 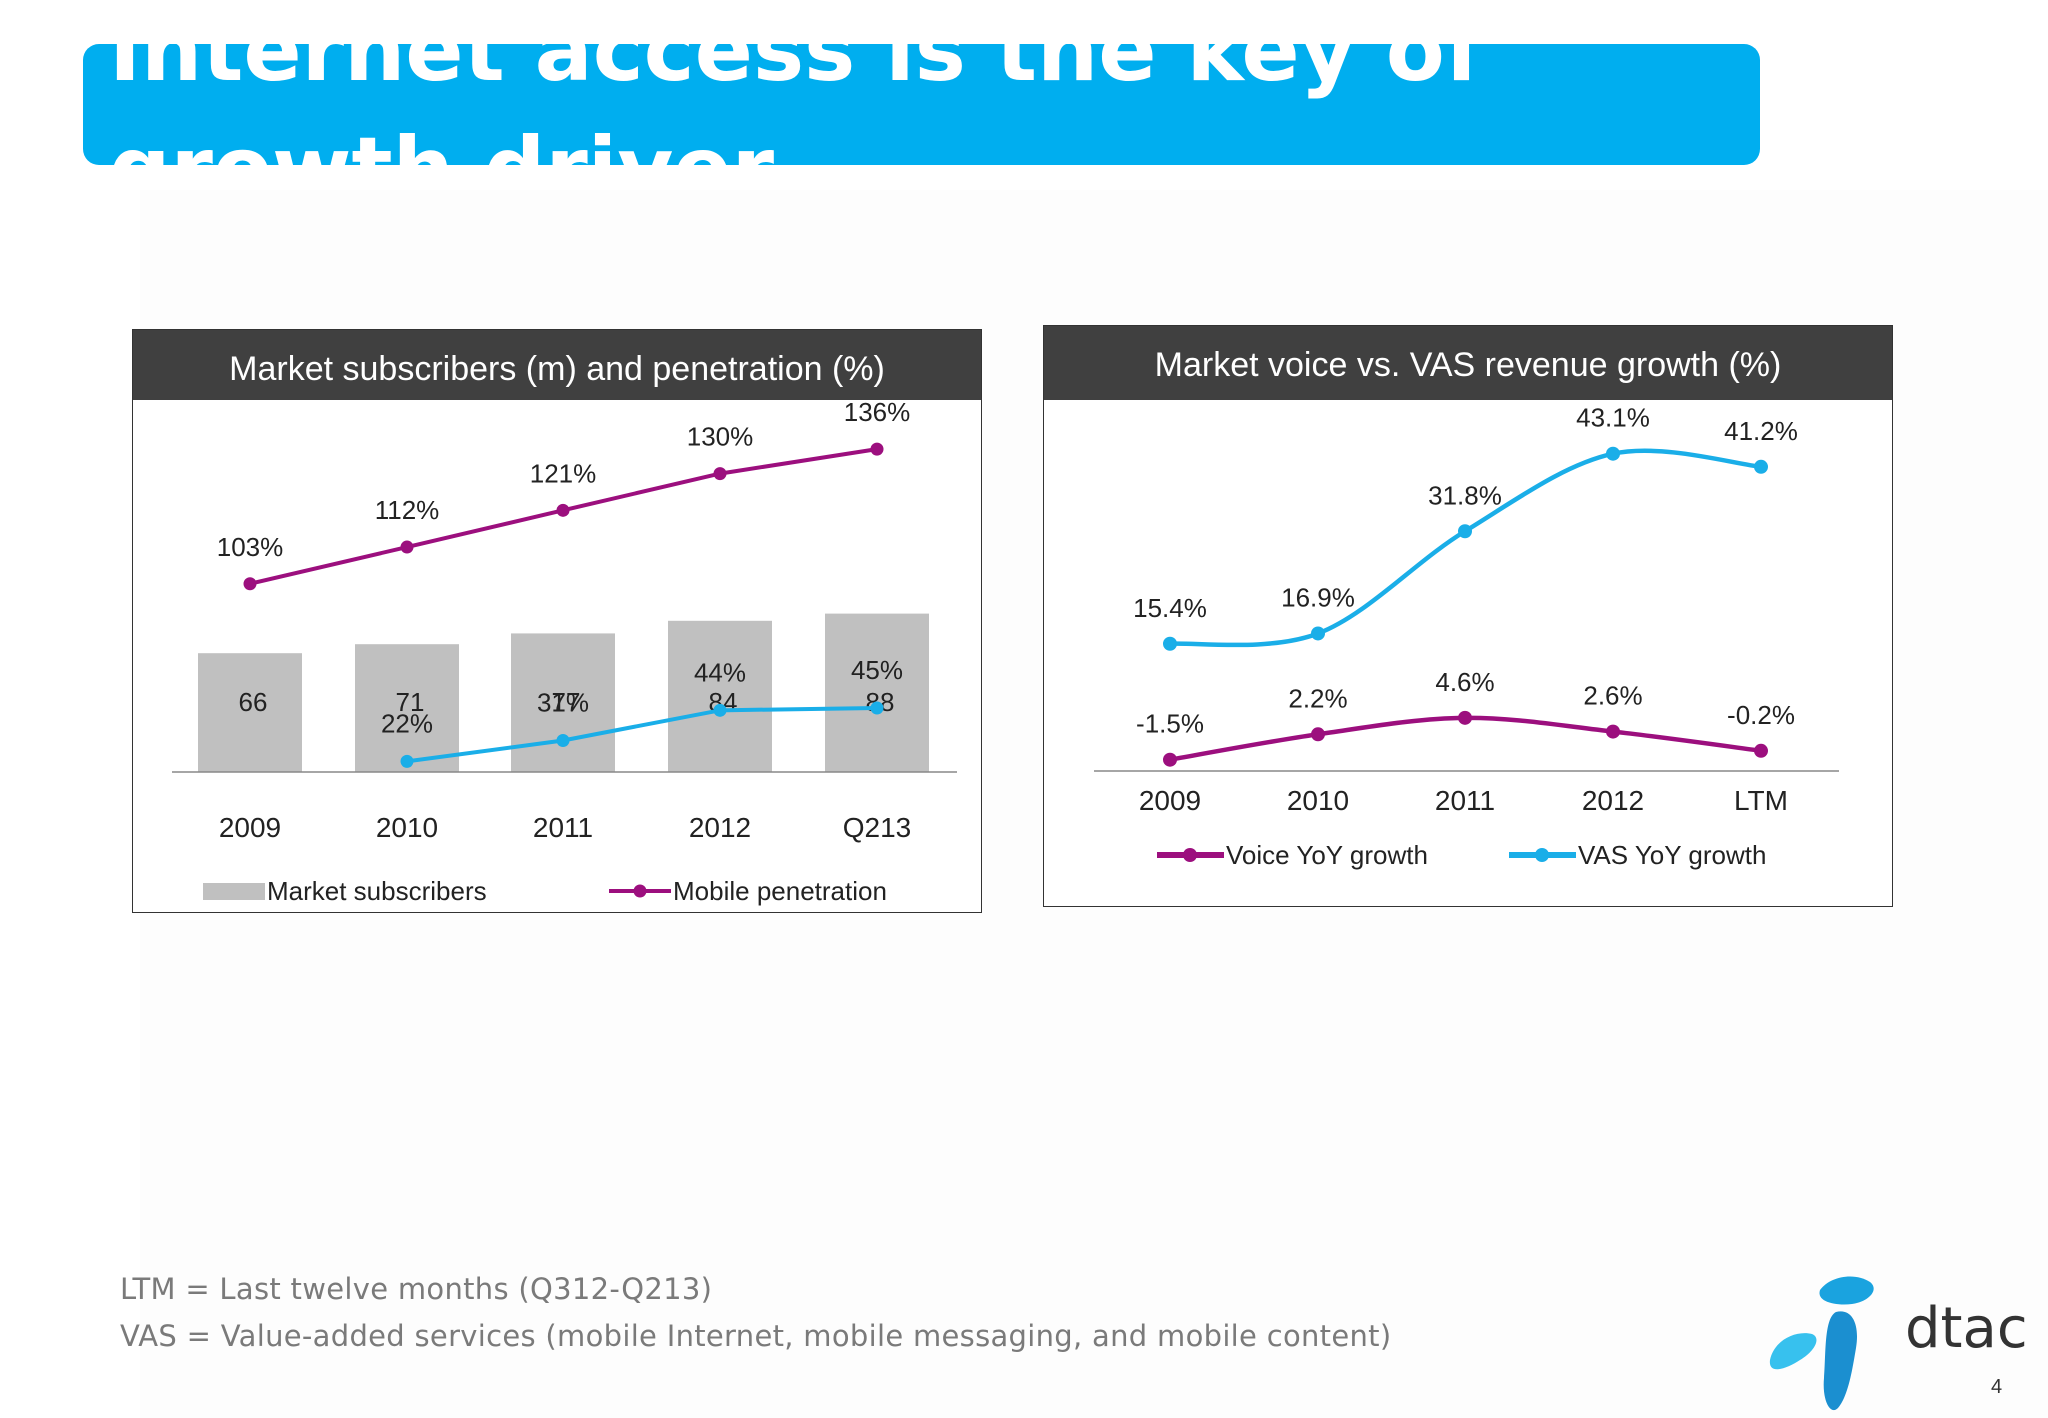 I want to click on label-vas-yoy-growth: 15.4%, so click(x=1170, y=608).